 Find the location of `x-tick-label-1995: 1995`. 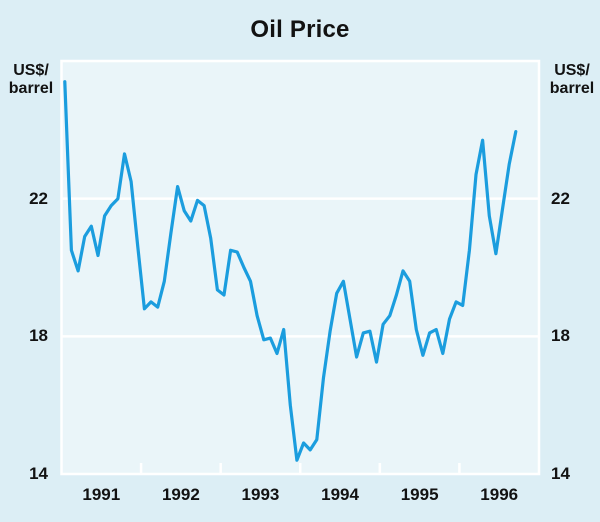

x-tick-label-1995: 1995 is located at coordinates (419, 494).